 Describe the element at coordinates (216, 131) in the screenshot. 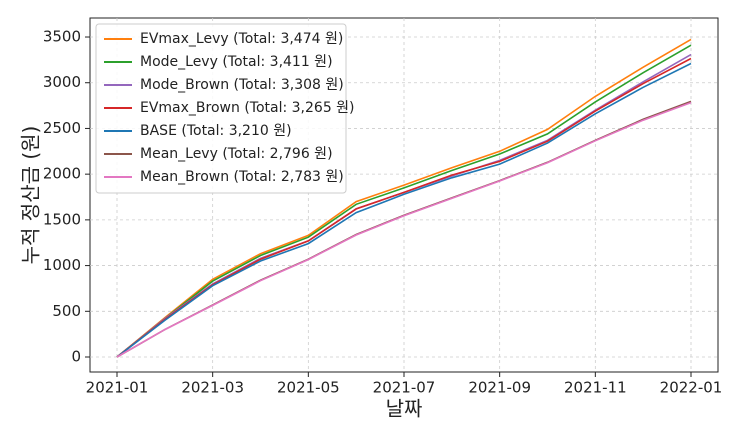

I see `legend-label: BASE (Total: 3,210 원)` at that location.